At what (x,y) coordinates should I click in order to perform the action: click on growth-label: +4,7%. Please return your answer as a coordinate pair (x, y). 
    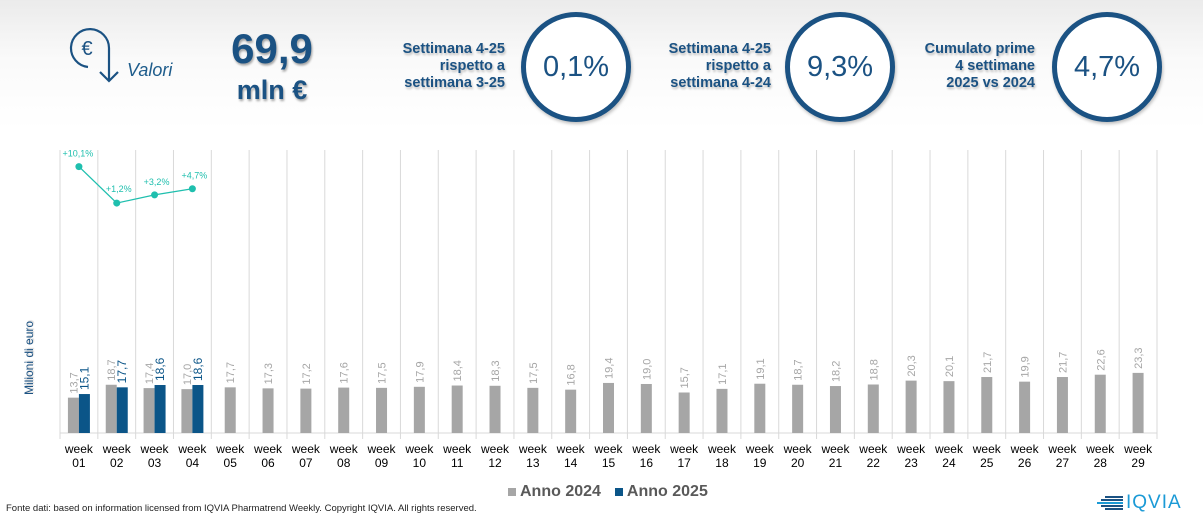
    Looking at the image, I should click on (195, 176).